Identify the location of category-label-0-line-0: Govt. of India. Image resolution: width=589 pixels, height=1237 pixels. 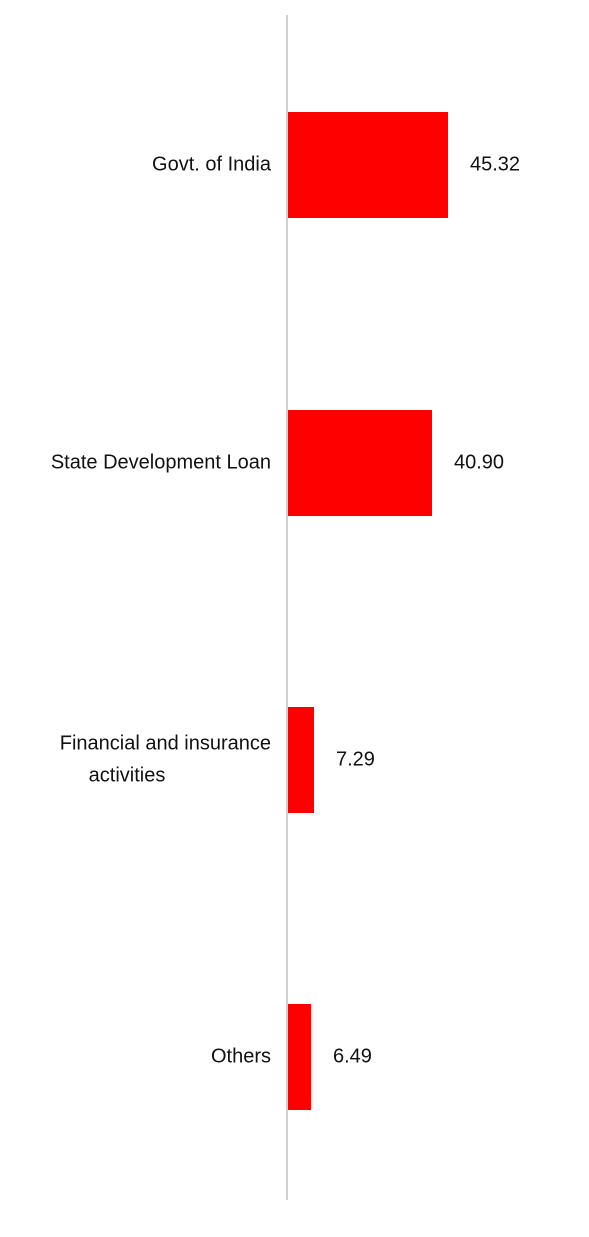
(212, 164).